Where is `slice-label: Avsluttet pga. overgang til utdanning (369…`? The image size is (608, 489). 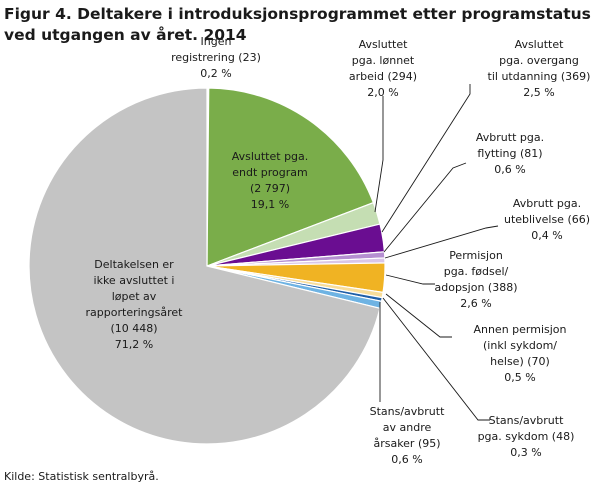 slice-label: Avsluttet pga. overgang til utdanning (369… is located at coordinates (539, 68).